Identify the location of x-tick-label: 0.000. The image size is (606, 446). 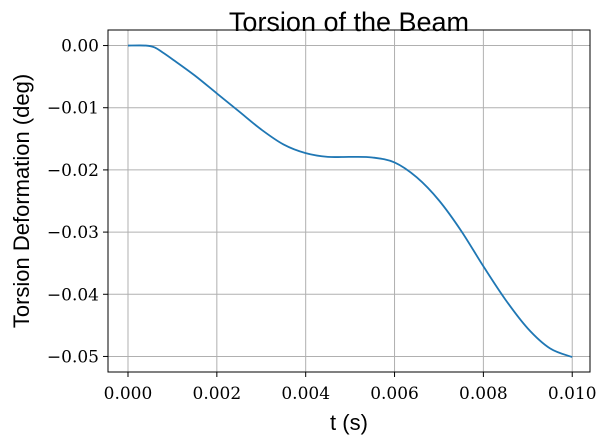
(128, 394).